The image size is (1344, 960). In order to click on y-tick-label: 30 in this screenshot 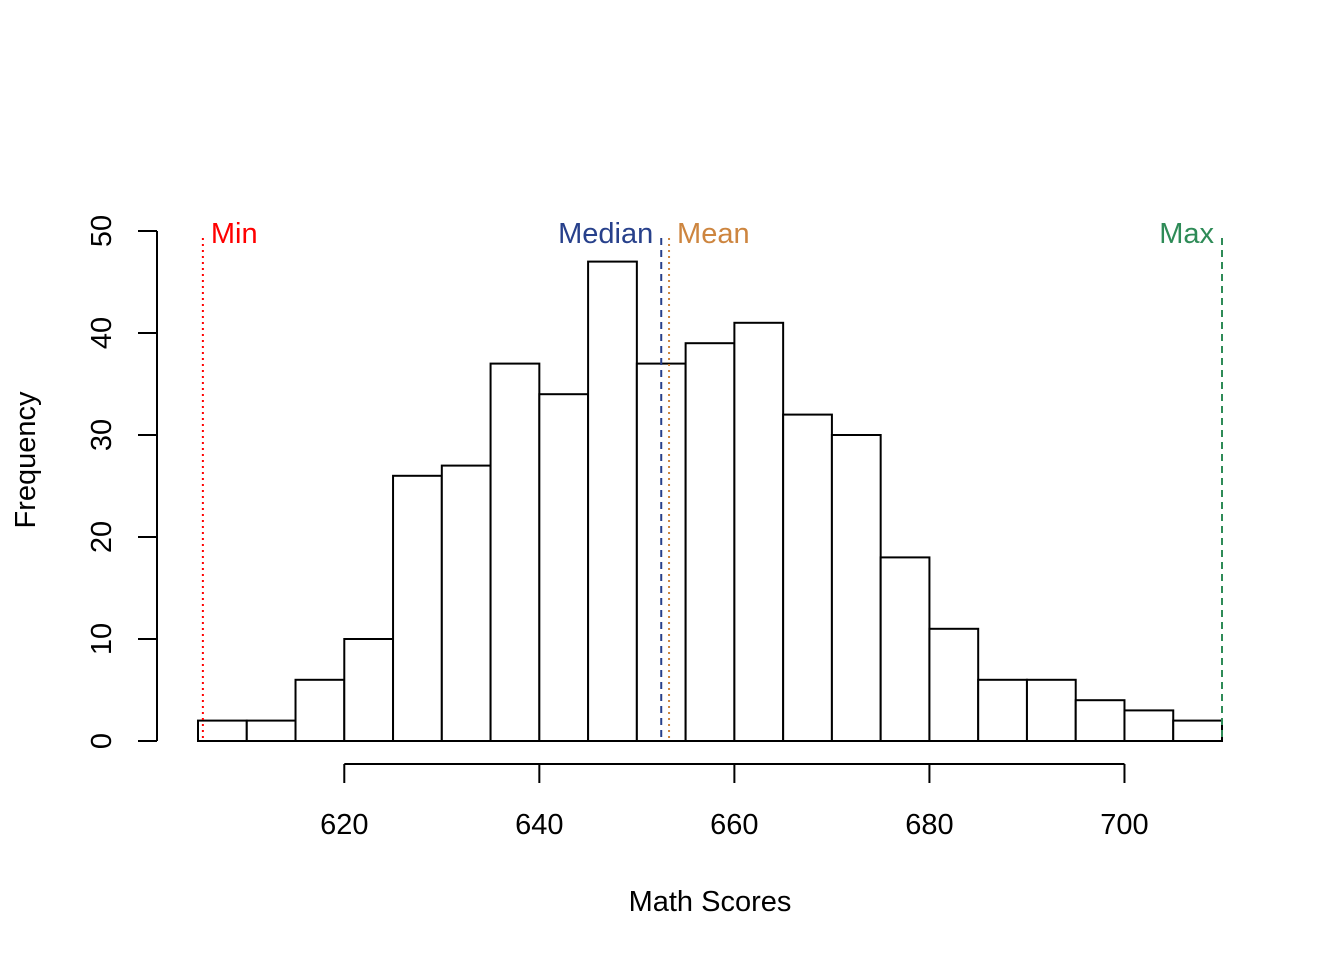, I will do `click(102, 435)`.